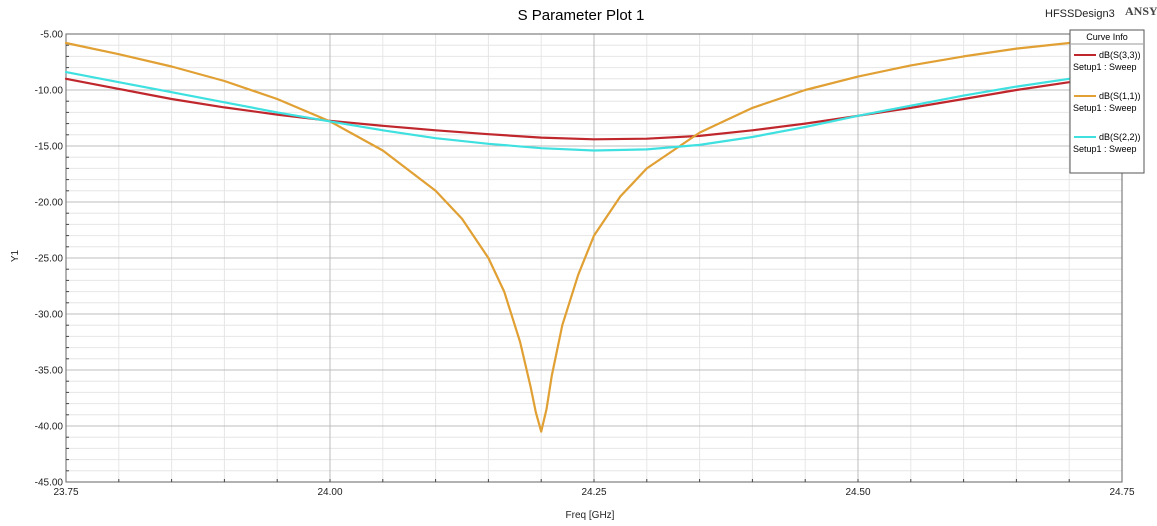 This screenshot has width=1157, height=526. What do you see at coordinates (1120, 55) in the screenshot?
I see `legend-series-name: dB(S(3,3))` at bounding box center [1120, 55].